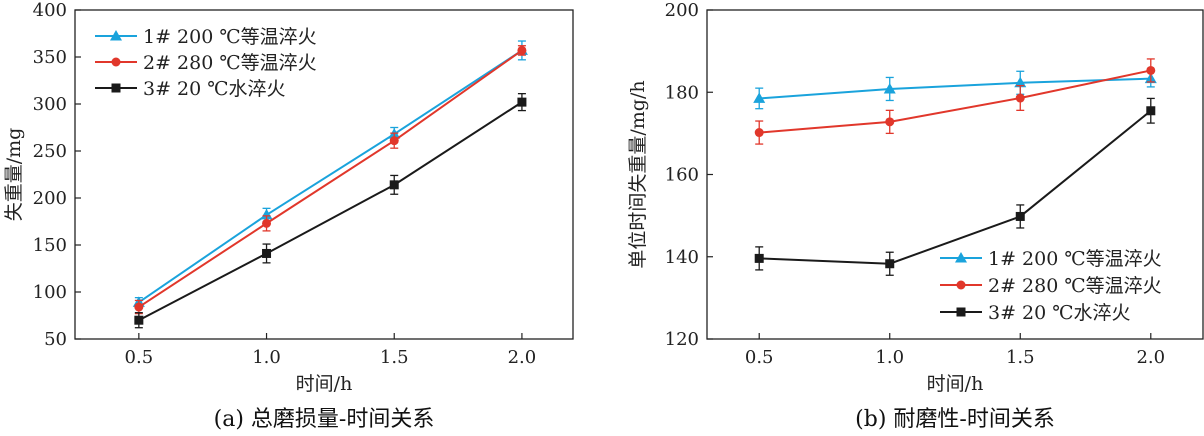  Describe the element at coordinates (324, 419) in the screenshot. I see `chart-caption: (a) 总磨损量-时间关系` at that location.